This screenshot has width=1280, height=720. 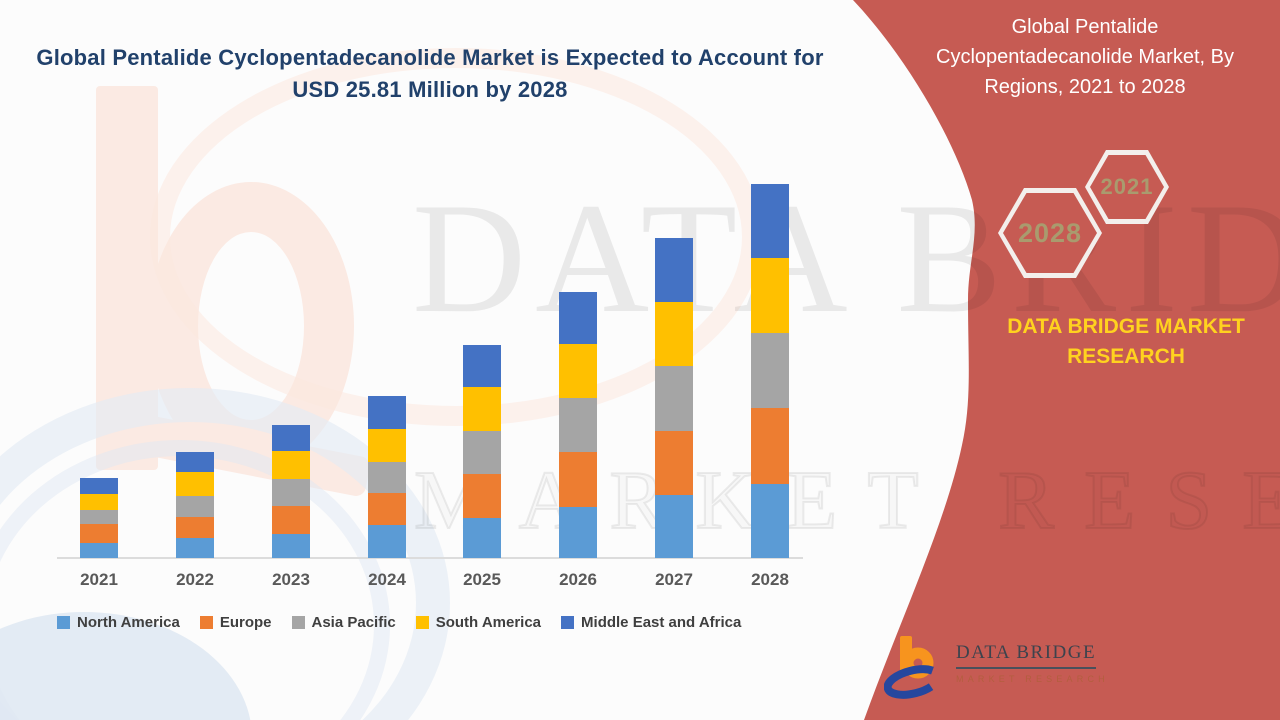 I want to click on legend-label: North America, so click(x=128, y=622).